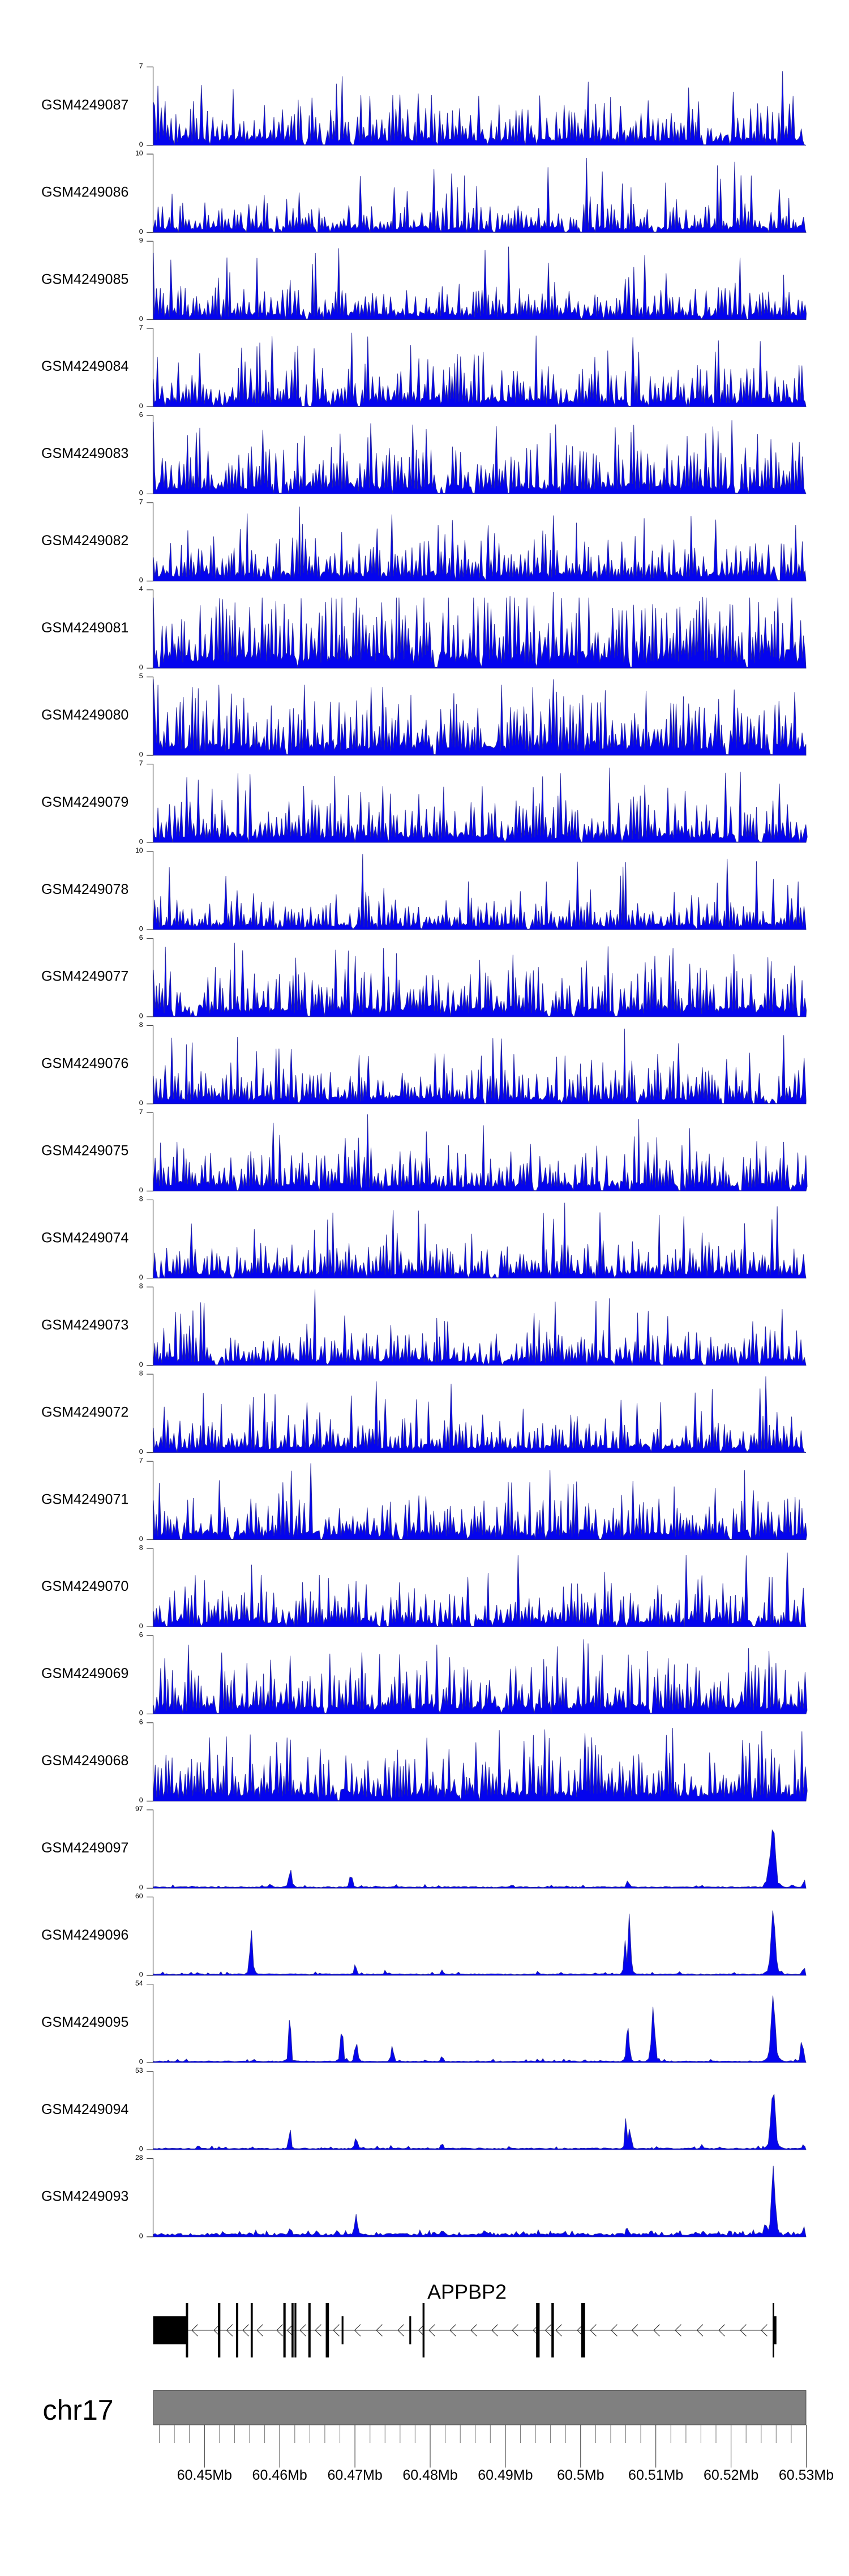  I want to click on svg-text: GSM4249096, so click(84, 1935).